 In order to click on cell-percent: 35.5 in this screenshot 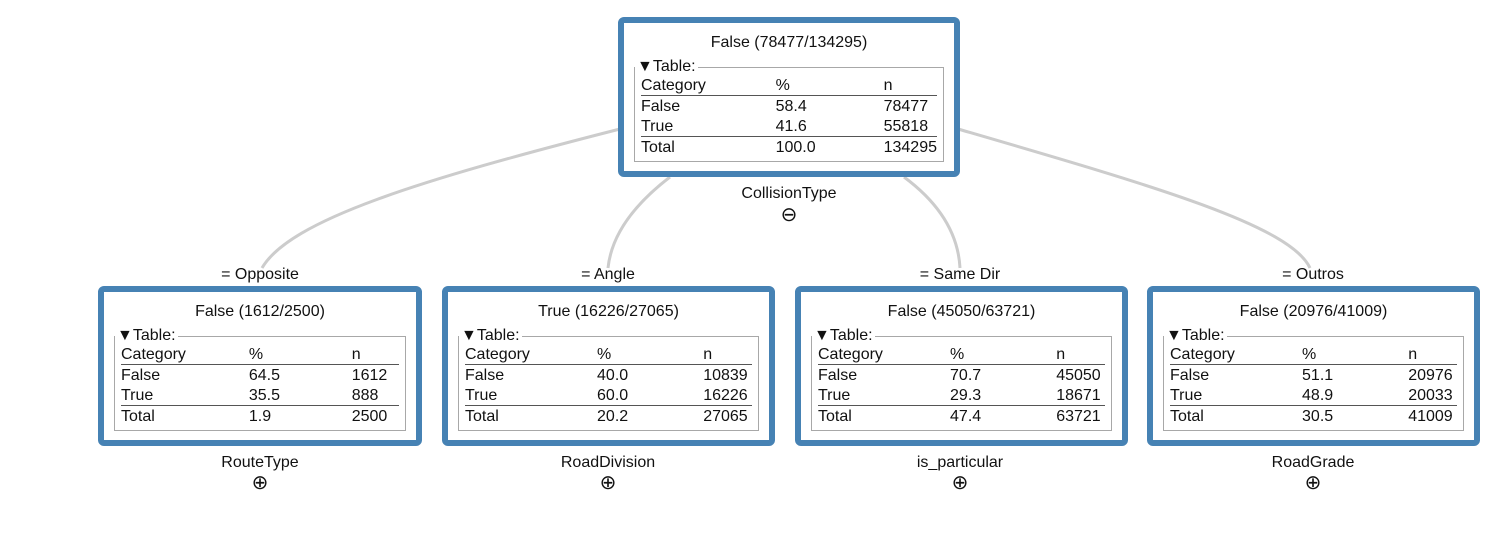, I will do `click(300, 395)`.